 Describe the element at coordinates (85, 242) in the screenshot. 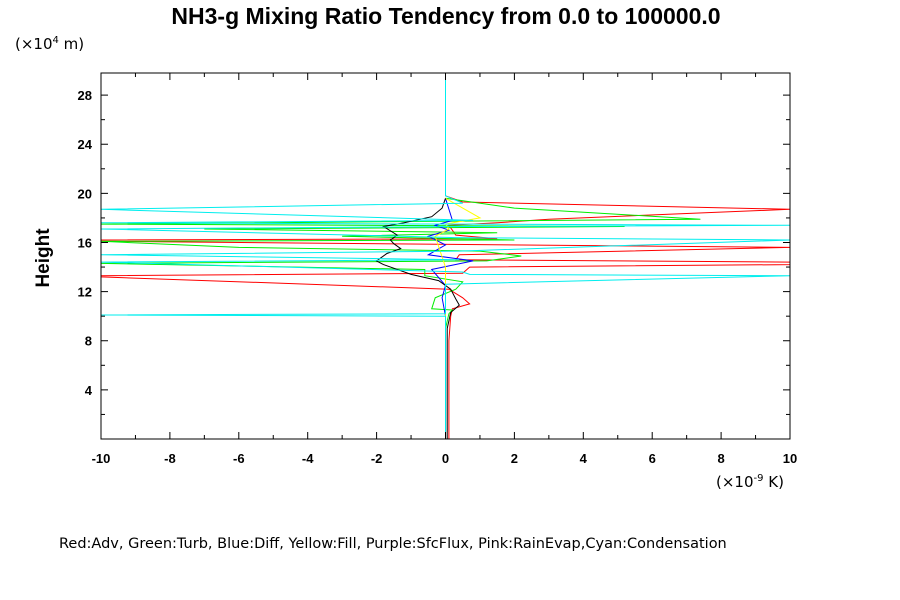

I see `y-tick-label: 16` at that location.